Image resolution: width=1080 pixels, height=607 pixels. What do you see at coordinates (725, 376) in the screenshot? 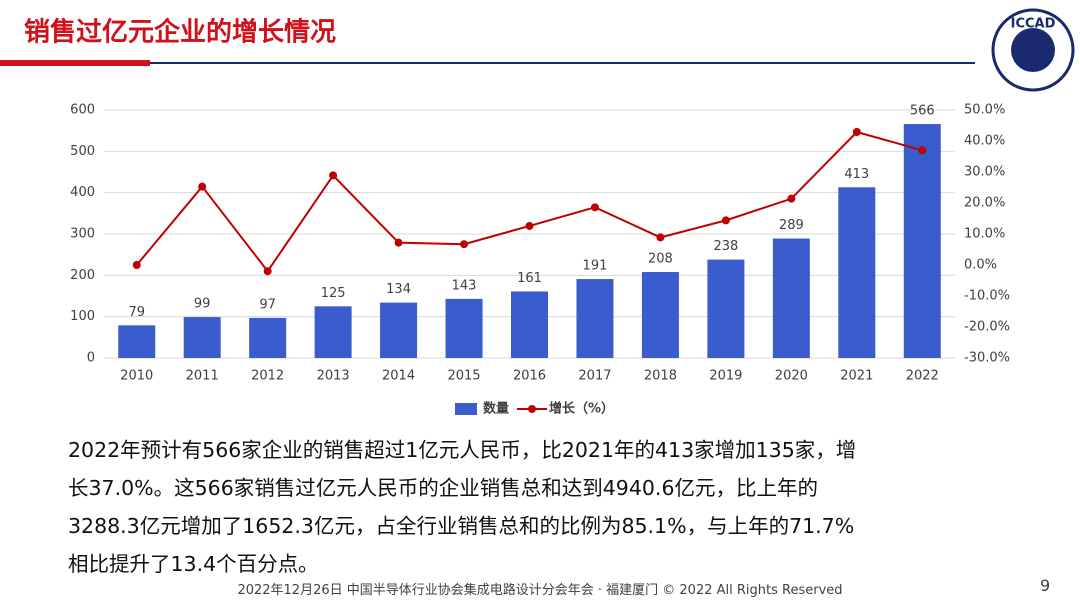
I see `x-tick-label: 2019` at bounding box center [725, 376].